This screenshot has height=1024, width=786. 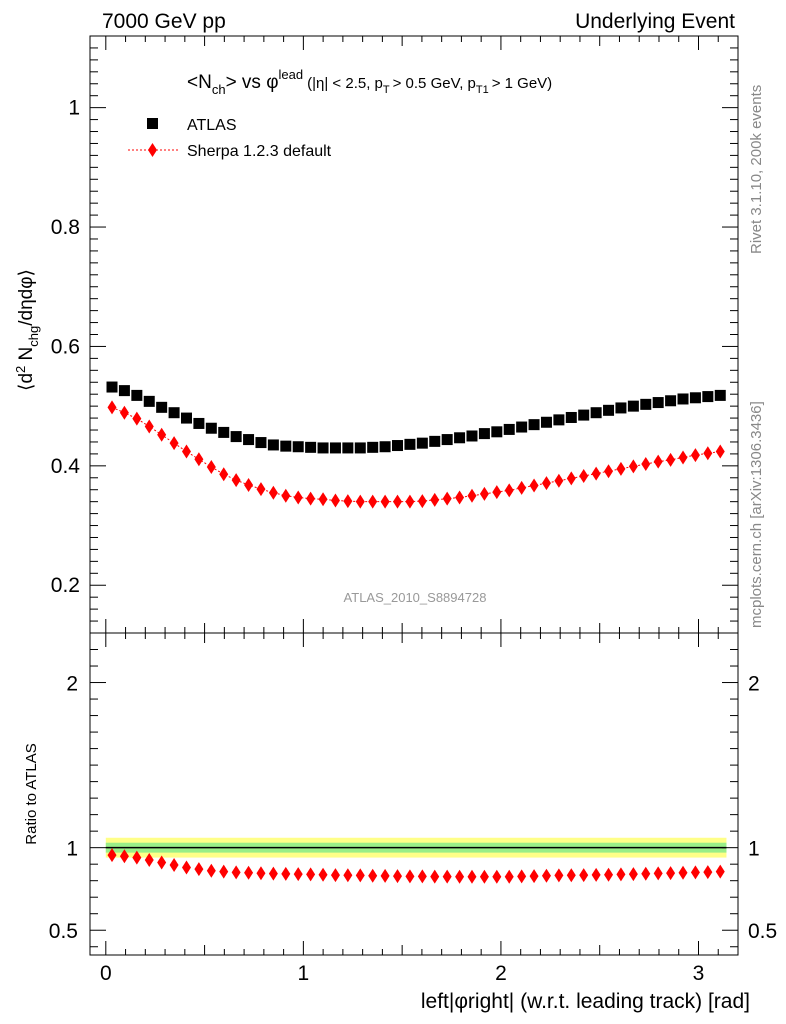 I want to click on x-tick-label: 2, so click(x=501, y=973).